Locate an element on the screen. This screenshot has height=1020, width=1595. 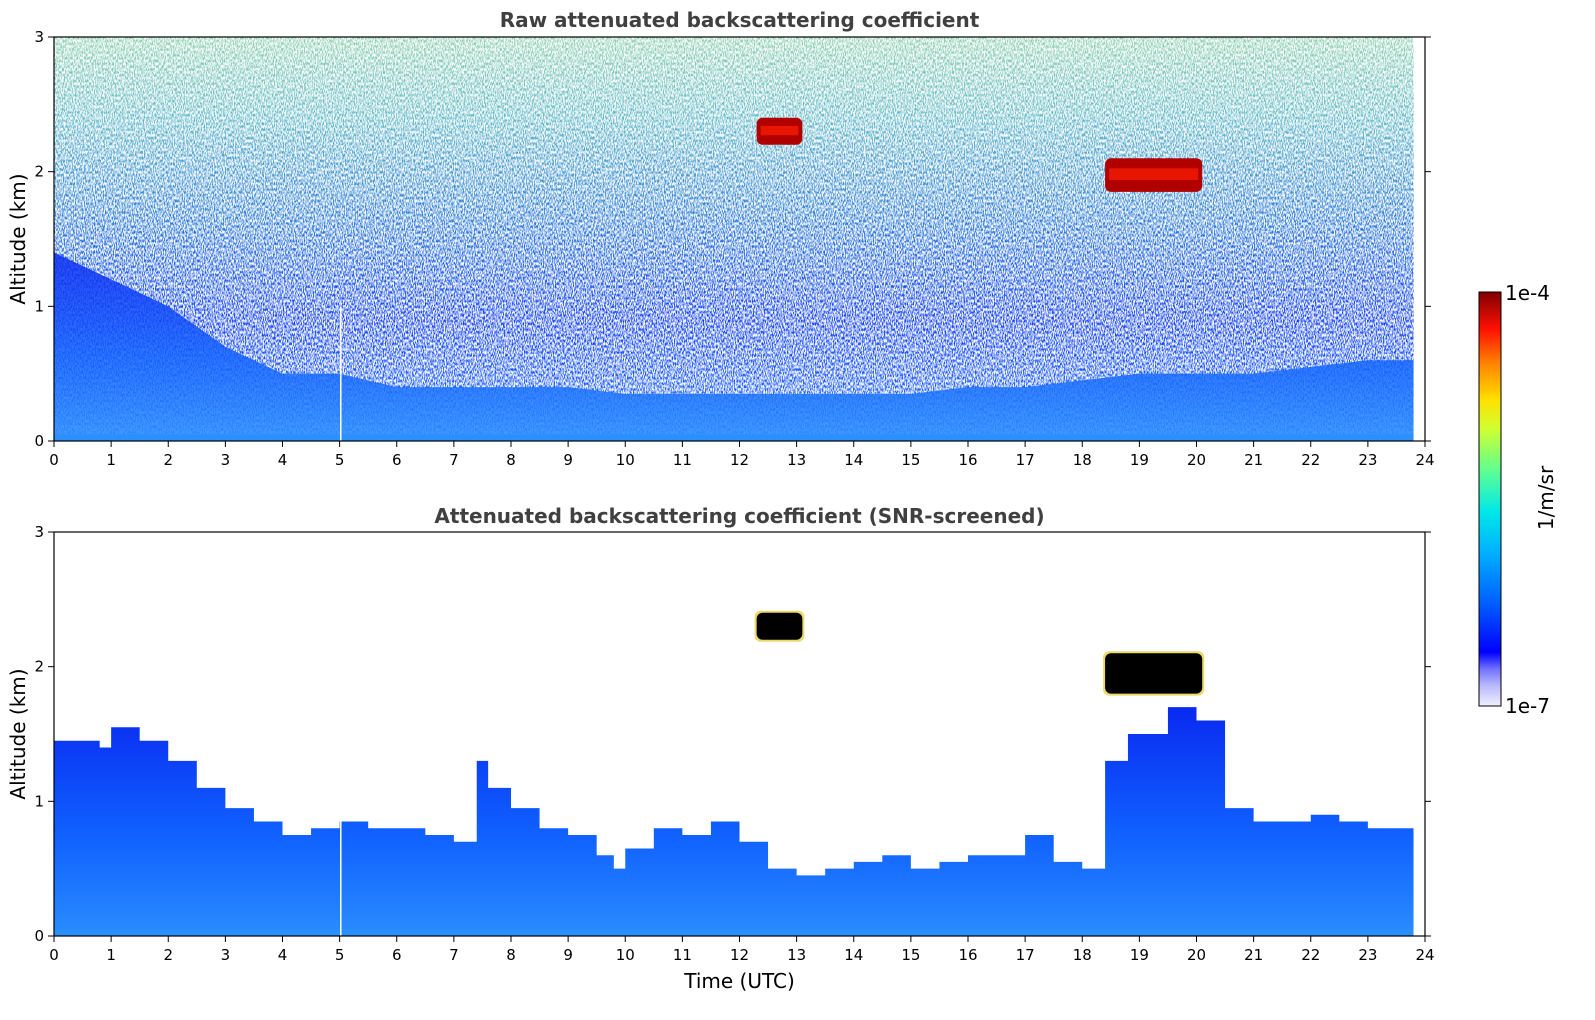
panel-screened-xlabel: Time (UTC) is located at coordinates (739, 981).